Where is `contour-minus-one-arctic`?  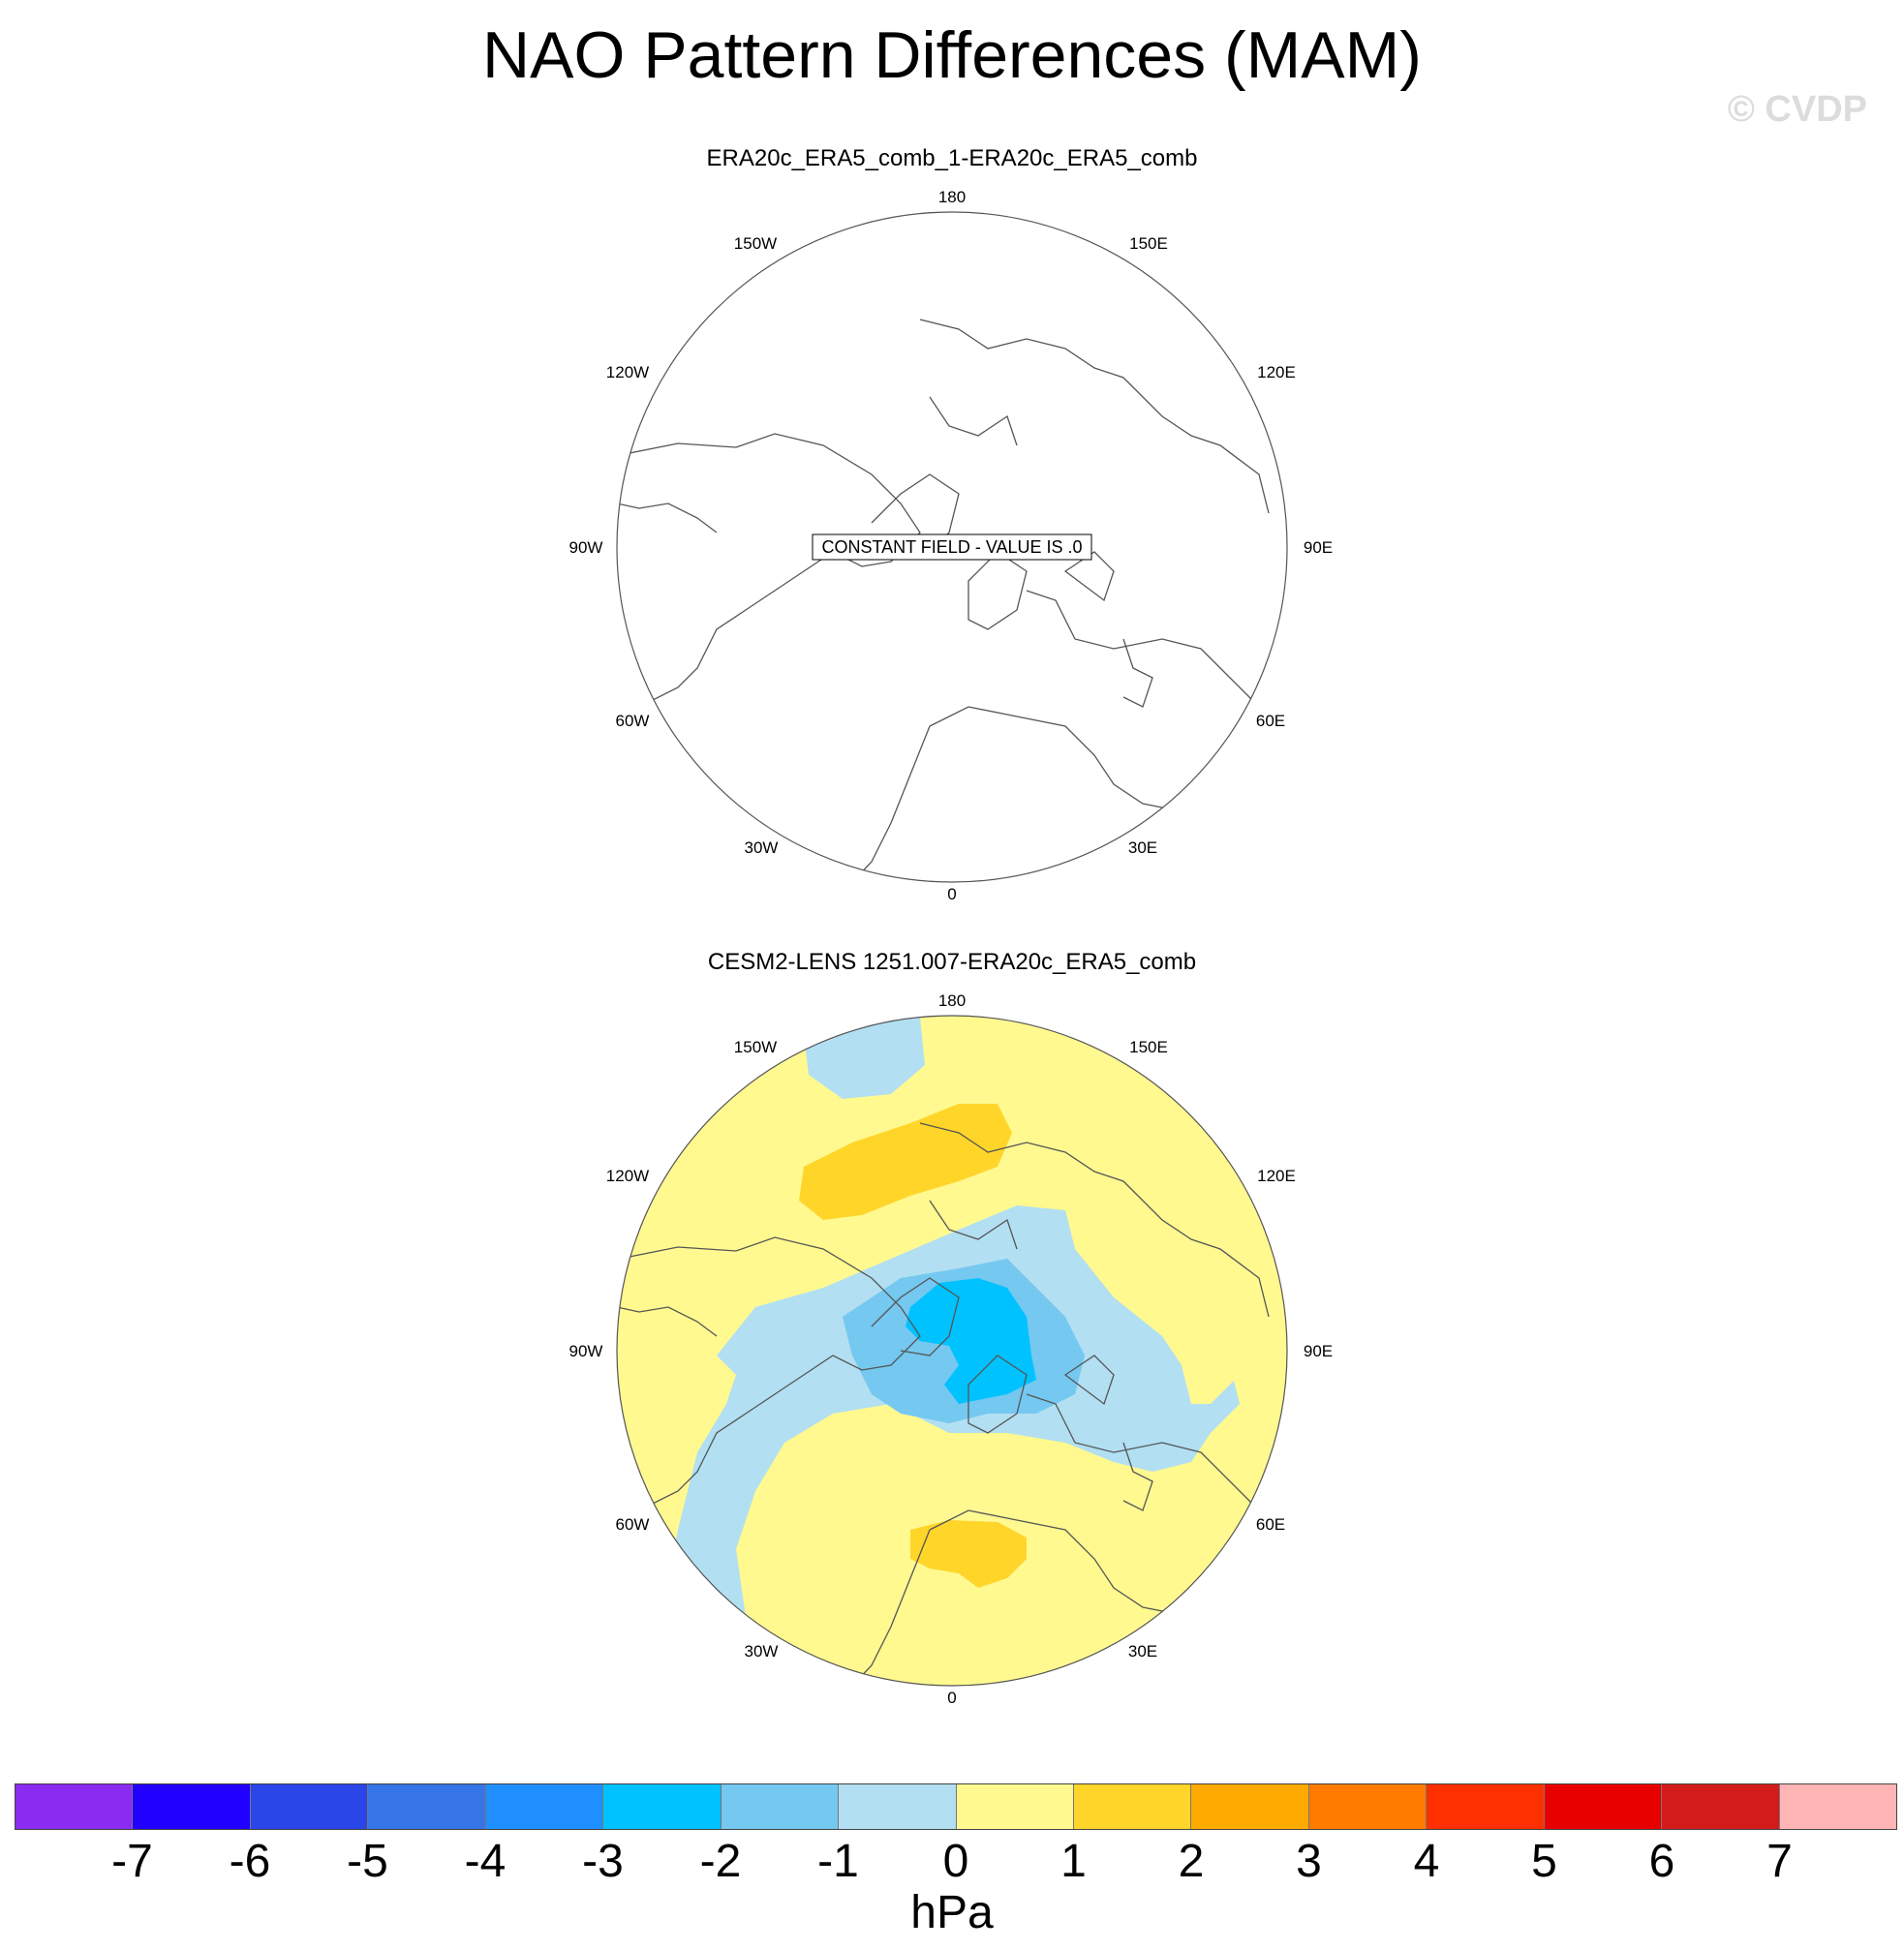
contour-minus-one-arctic is located at coordinates (950, 1445).